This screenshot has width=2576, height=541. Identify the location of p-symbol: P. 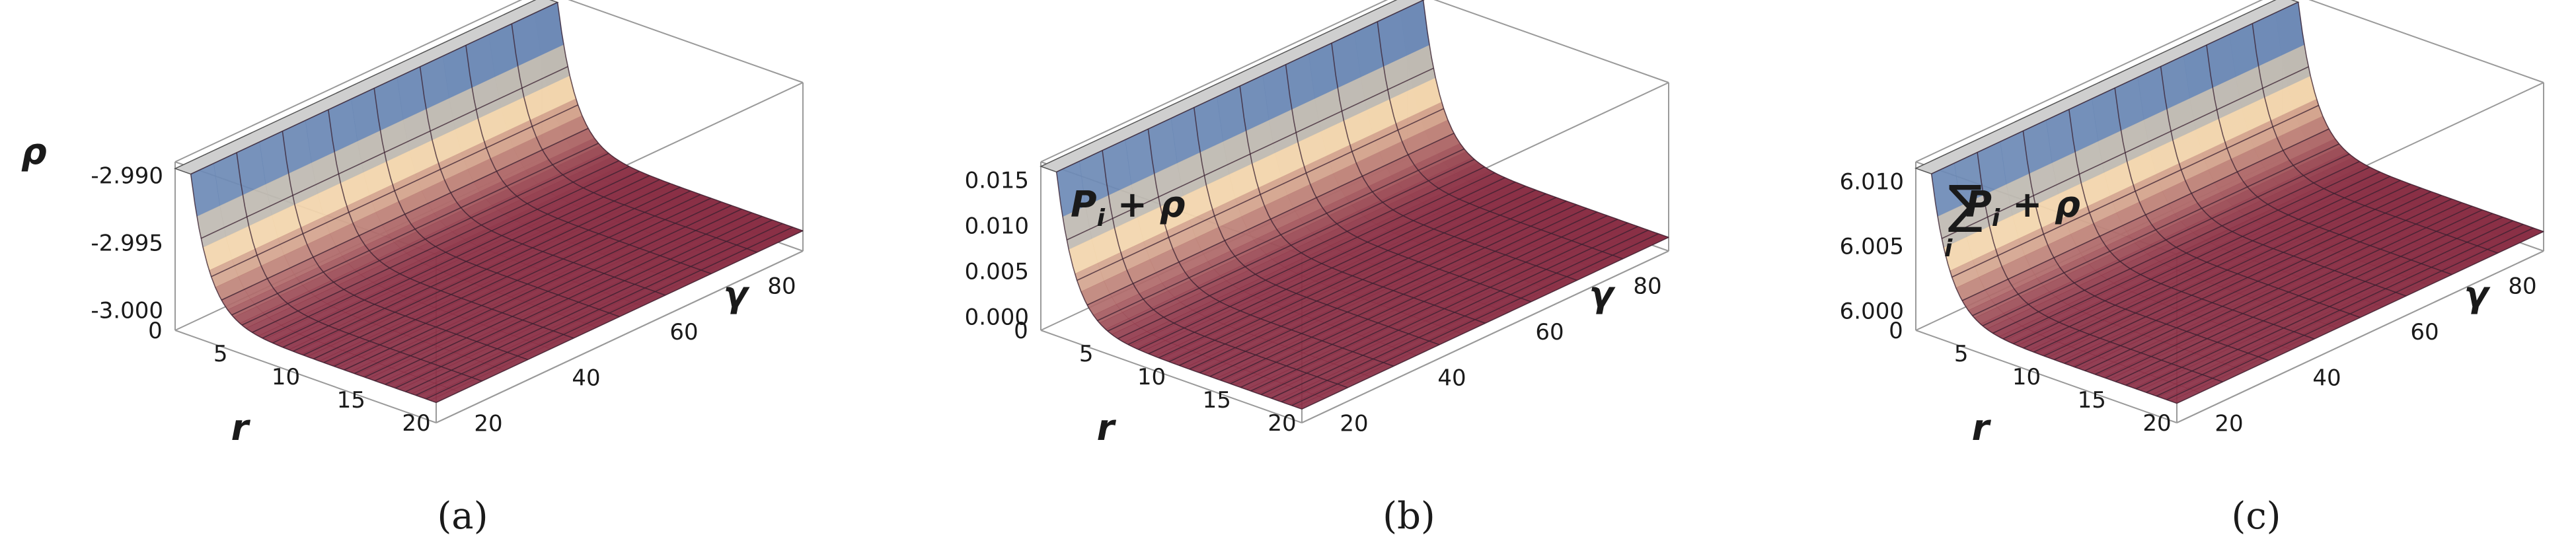
(1978, 204).